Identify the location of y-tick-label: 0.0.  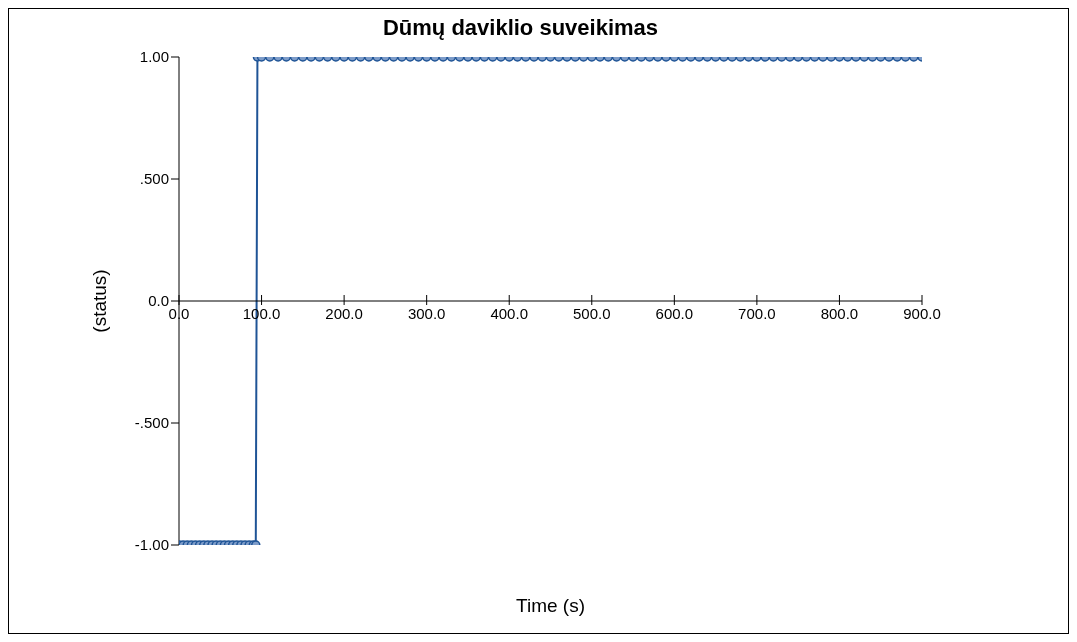
(158, 301).